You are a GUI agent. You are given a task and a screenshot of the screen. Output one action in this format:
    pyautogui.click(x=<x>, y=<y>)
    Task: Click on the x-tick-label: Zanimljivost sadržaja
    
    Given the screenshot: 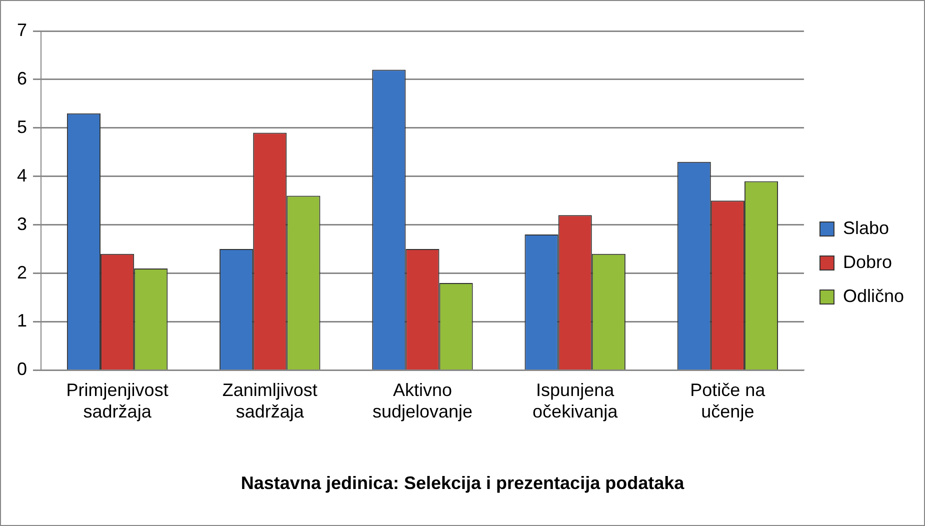 What is the action you would take?
    pyautogui.click(x=270, y=401)
    